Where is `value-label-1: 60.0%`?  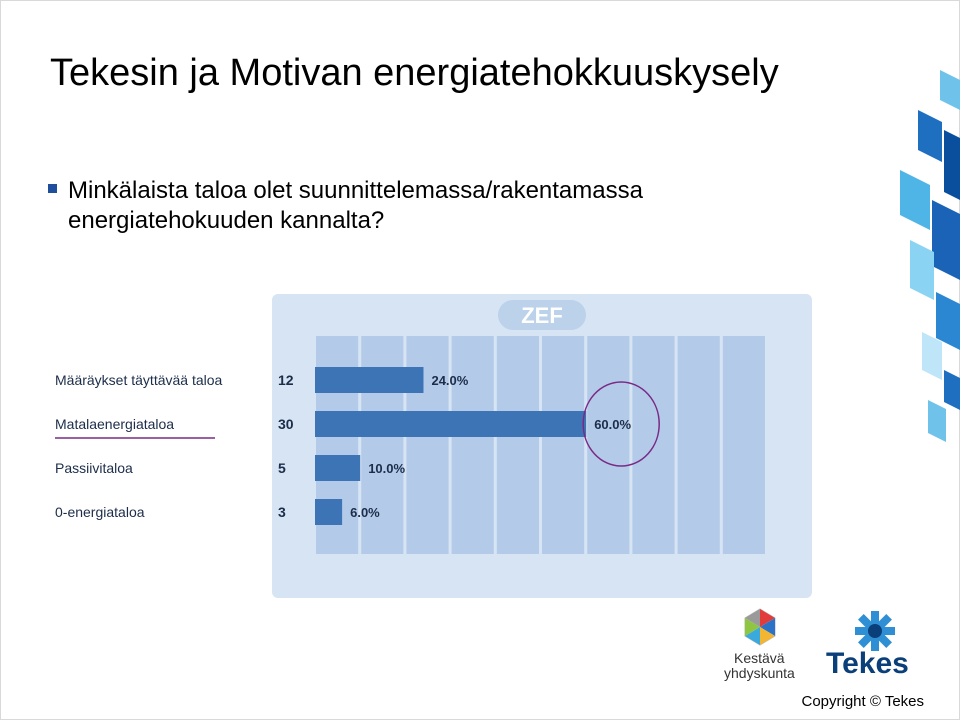 value-label-1: 60.0% is located at coordinates (612, 424).